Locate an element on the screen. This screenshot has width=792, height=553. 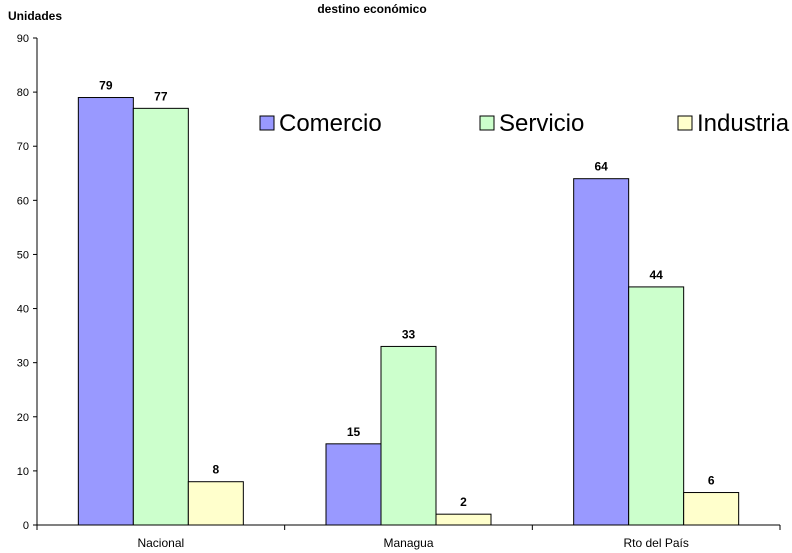
y-tick-label: 30 is located at coordinates (23, 364).